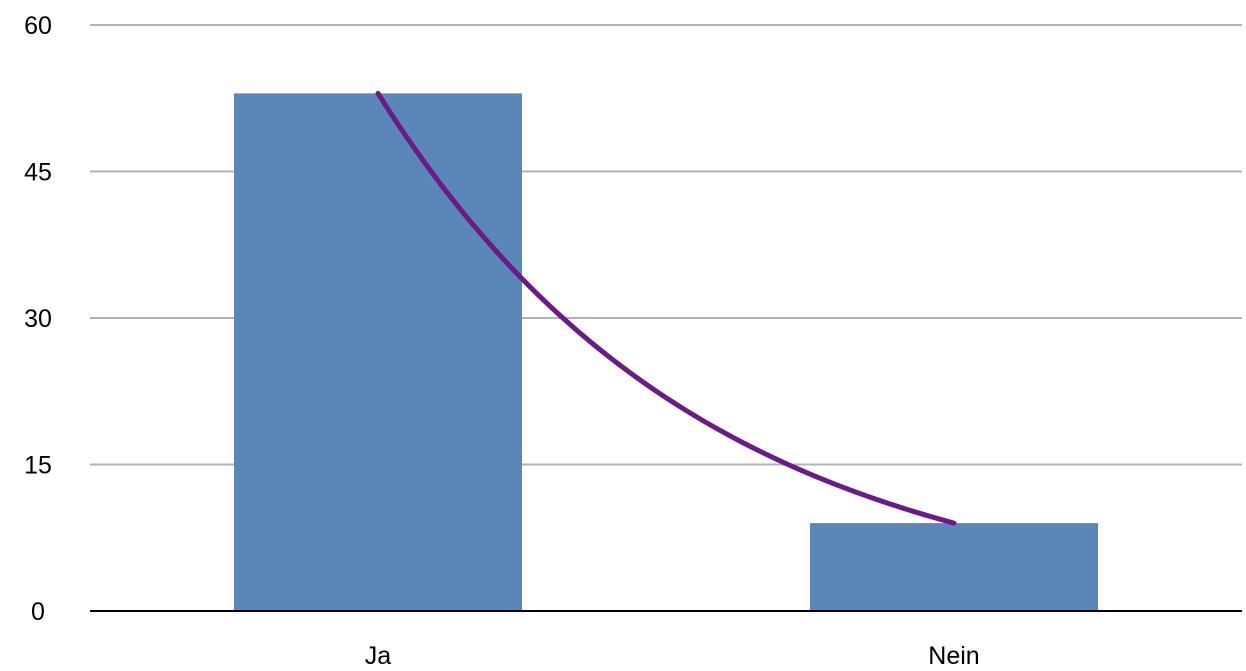 This screenshot has height=671, width=1246. Describe the element at coordinates (953, 656) in the screenshot. I see `x-tick-label-nein: Nein` at that location.